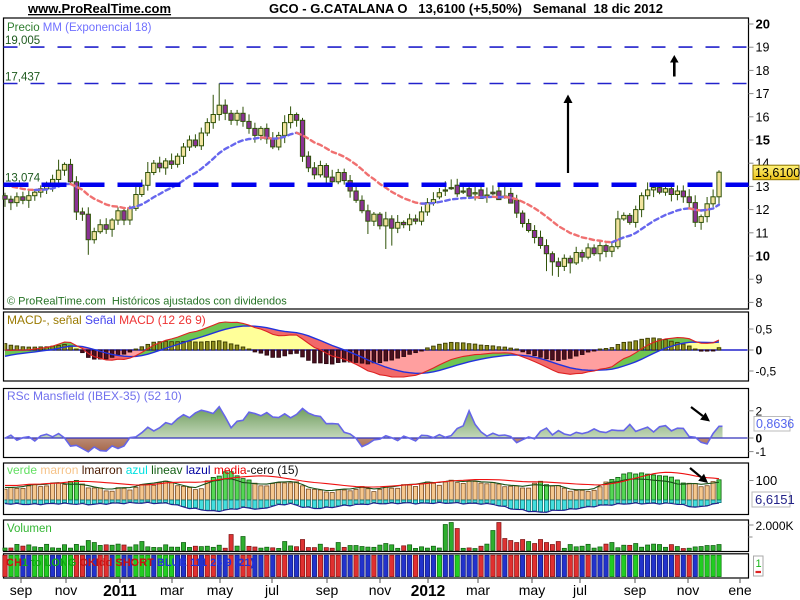 The image size is (800, 600). Describe the element at coordinates (775, 499) in the screenshot. I see `svg-text: 6,6151` at that location.